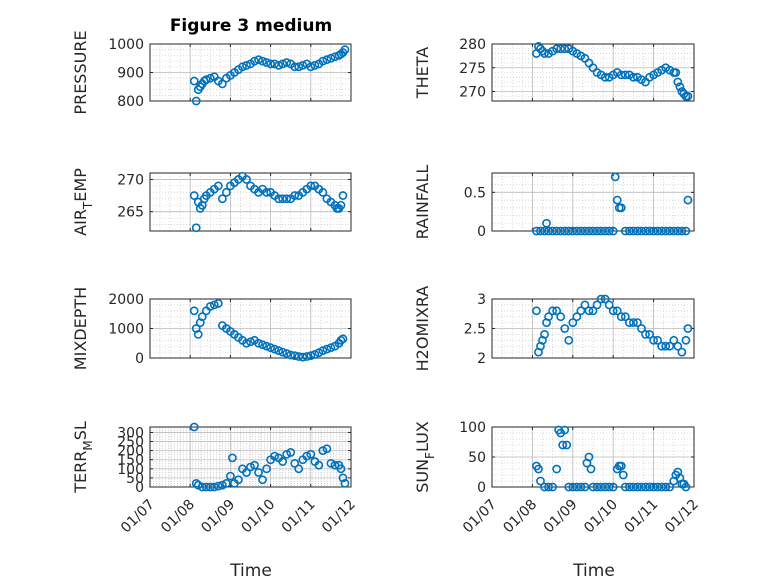  What do you see at coordinates (520, 517) in the screenshot?
I see `x-tick-label: 01/08` at bounding box center [520, 517].